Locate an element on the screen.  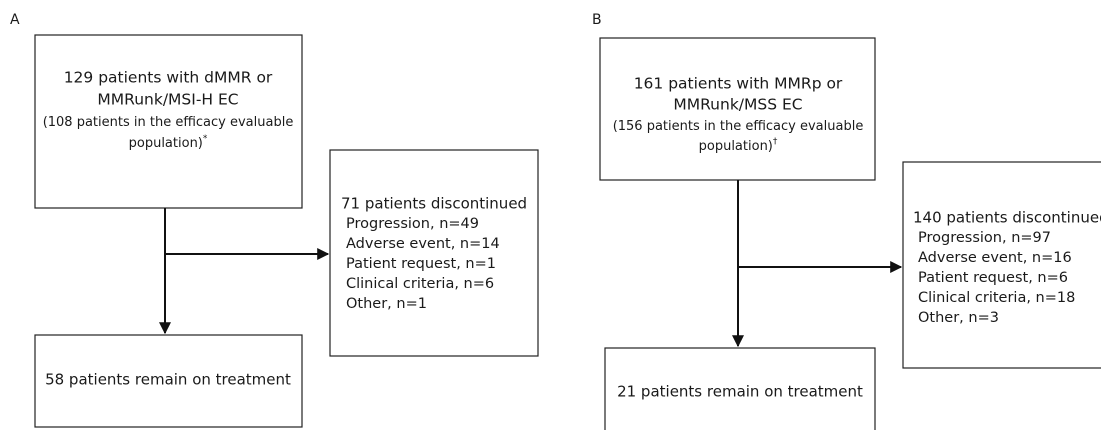
remain-text: 21 patients remain on treatment is located at coordinates (740, 392).